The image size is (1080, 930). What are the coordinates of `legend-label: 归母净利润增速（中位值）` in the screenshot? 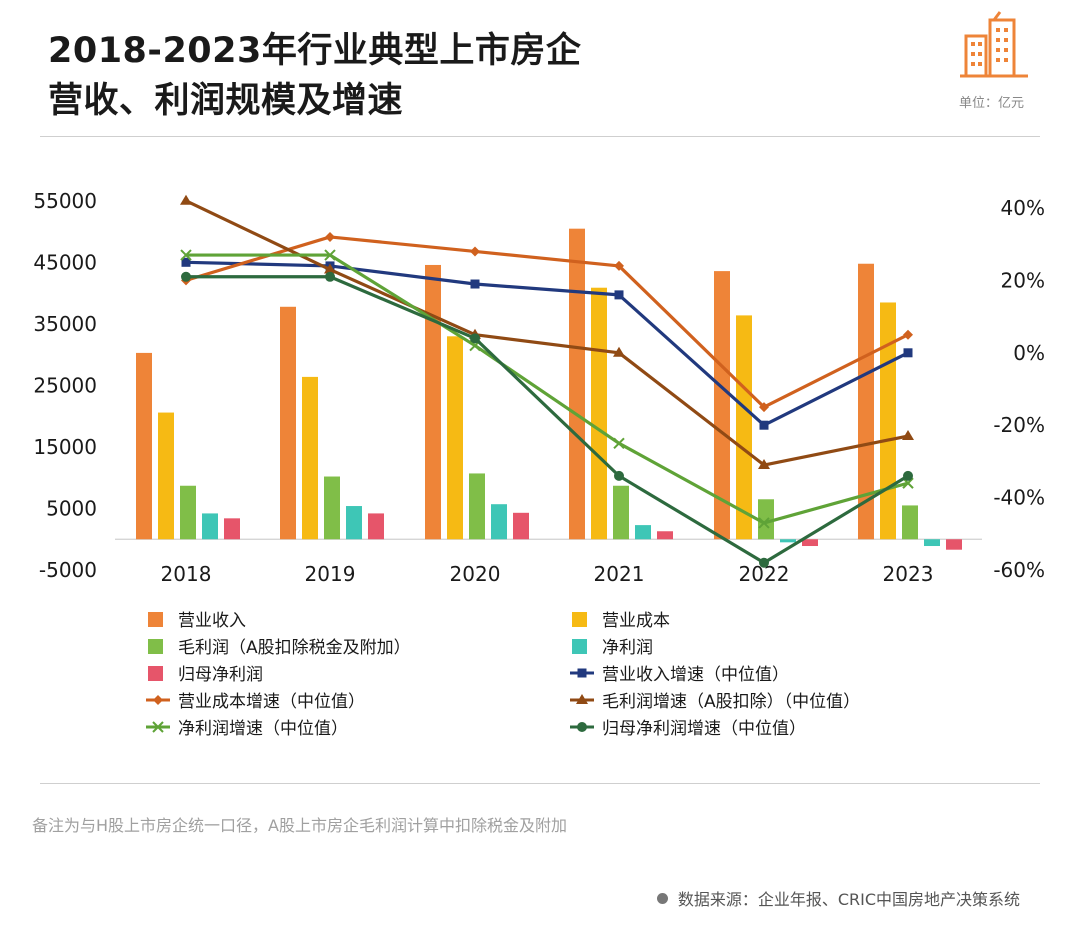 It's located at (704, 729).